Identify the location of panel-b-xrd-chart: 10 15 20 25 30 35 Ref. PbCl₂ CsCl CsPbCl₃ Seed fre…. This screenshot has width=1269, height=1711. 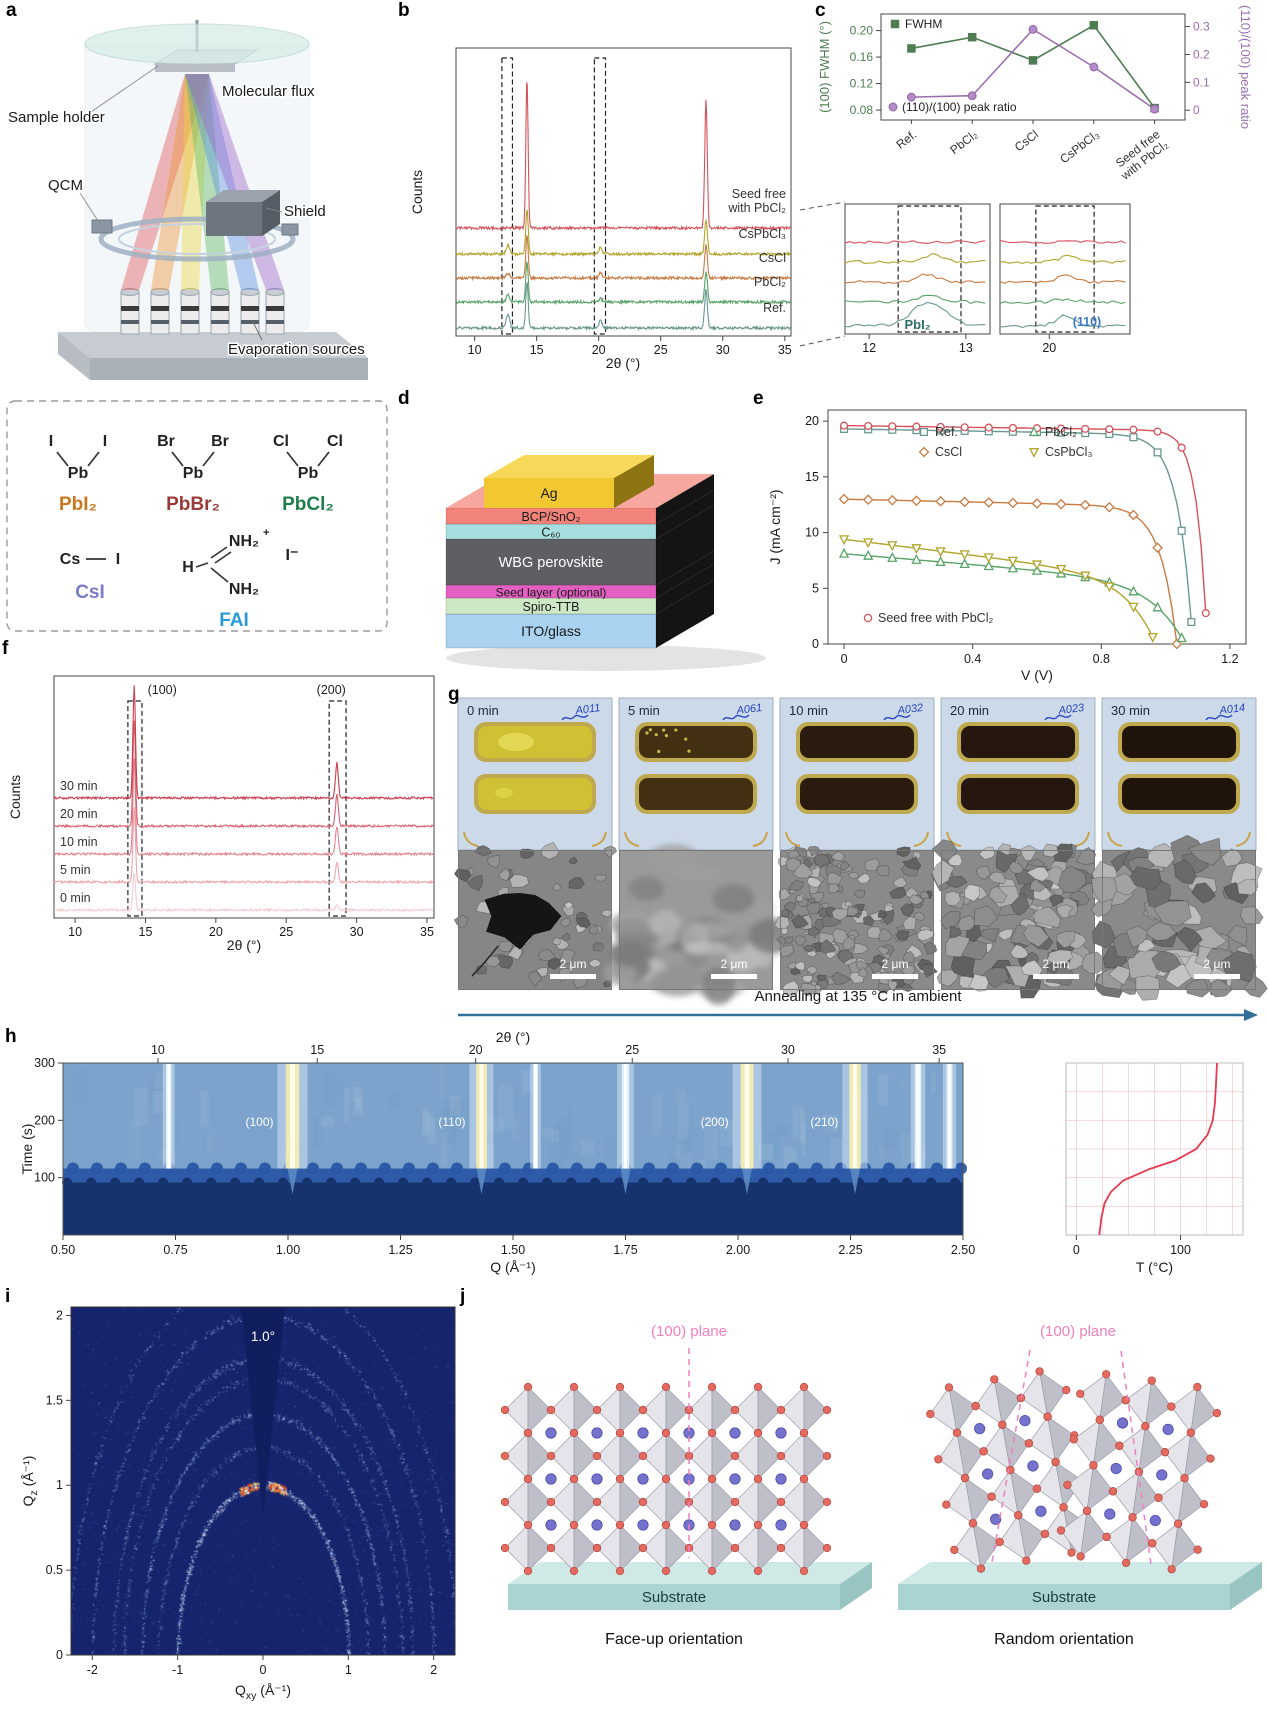
(600, 209).